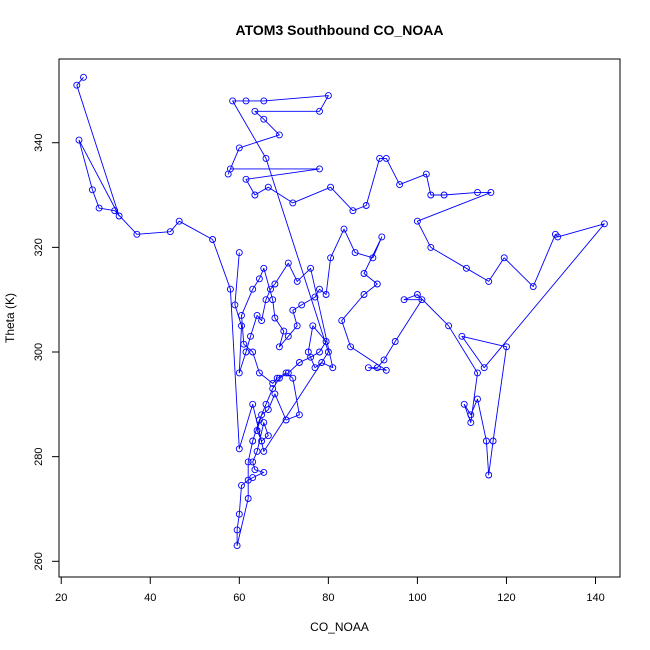 The height and width of the screenshot is (650, 650). Describe the element at coordinates (595, 598) in the screenshot. I see `x-tick-label: 140` at that location.